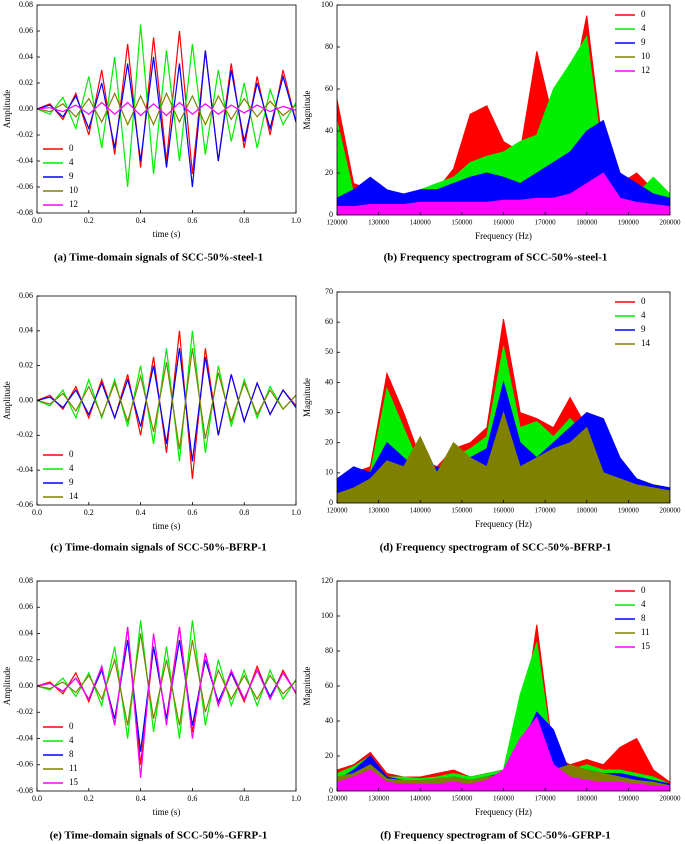 This screenshot has width=685, height=844. I want to click on axes-frame, so click(166, 400).